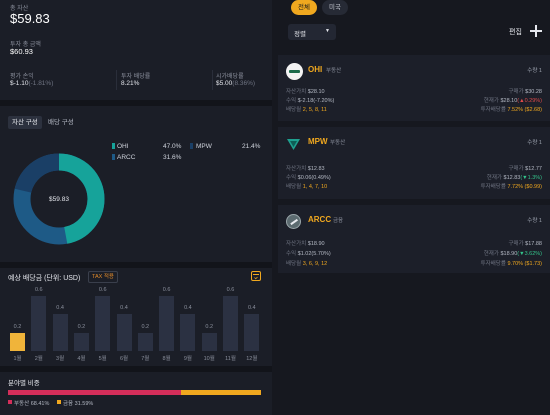 The image size is (550, 415). What do you see at coordinates (166, 359) in the screenshot?
I see `month-label-8: 8월` at bounding box center [166, 359].